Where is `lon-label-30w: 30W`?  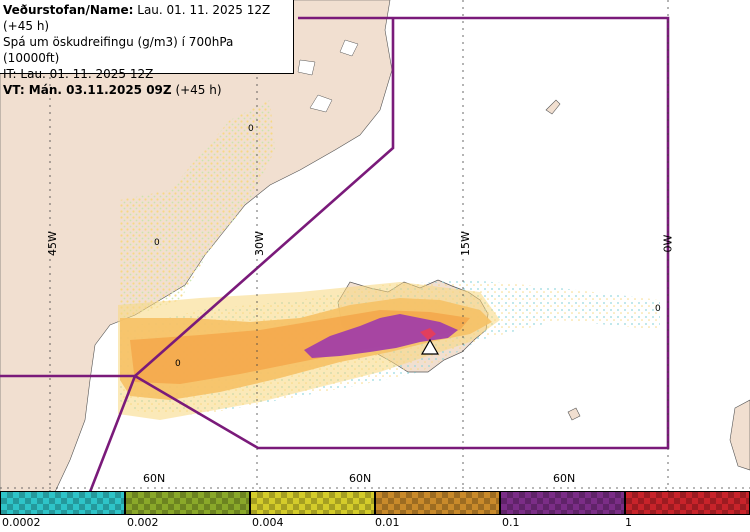
lon-label-30w: 30W is located at coordinates (259, 243).